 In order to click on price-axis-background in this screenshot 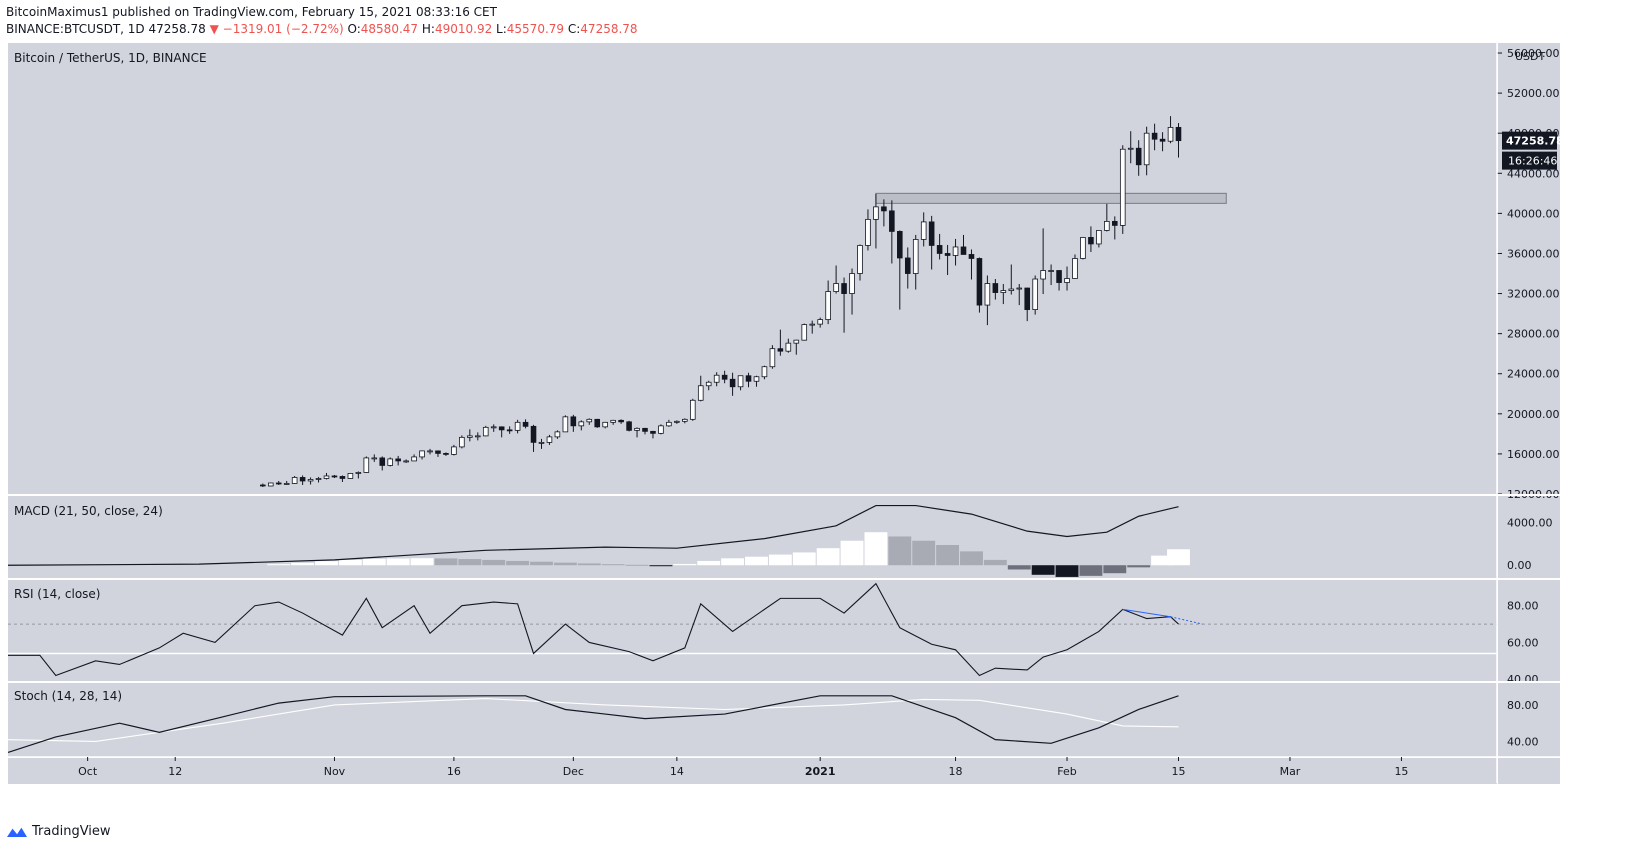, I will do `click(1529, 400)`.